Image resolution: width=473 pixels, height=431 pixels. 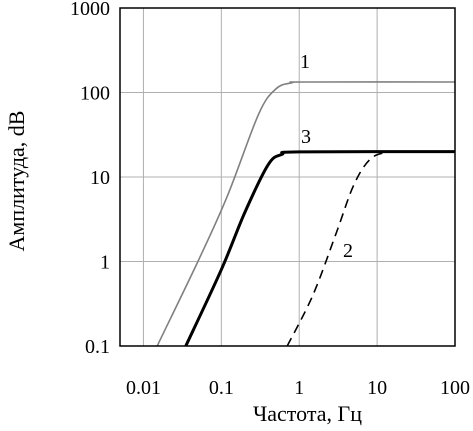 What do you see at coordinates (307, 413) in the screenshot?
I see `x-axis-title: Частота, Гц` at bounding box center [307, 413].